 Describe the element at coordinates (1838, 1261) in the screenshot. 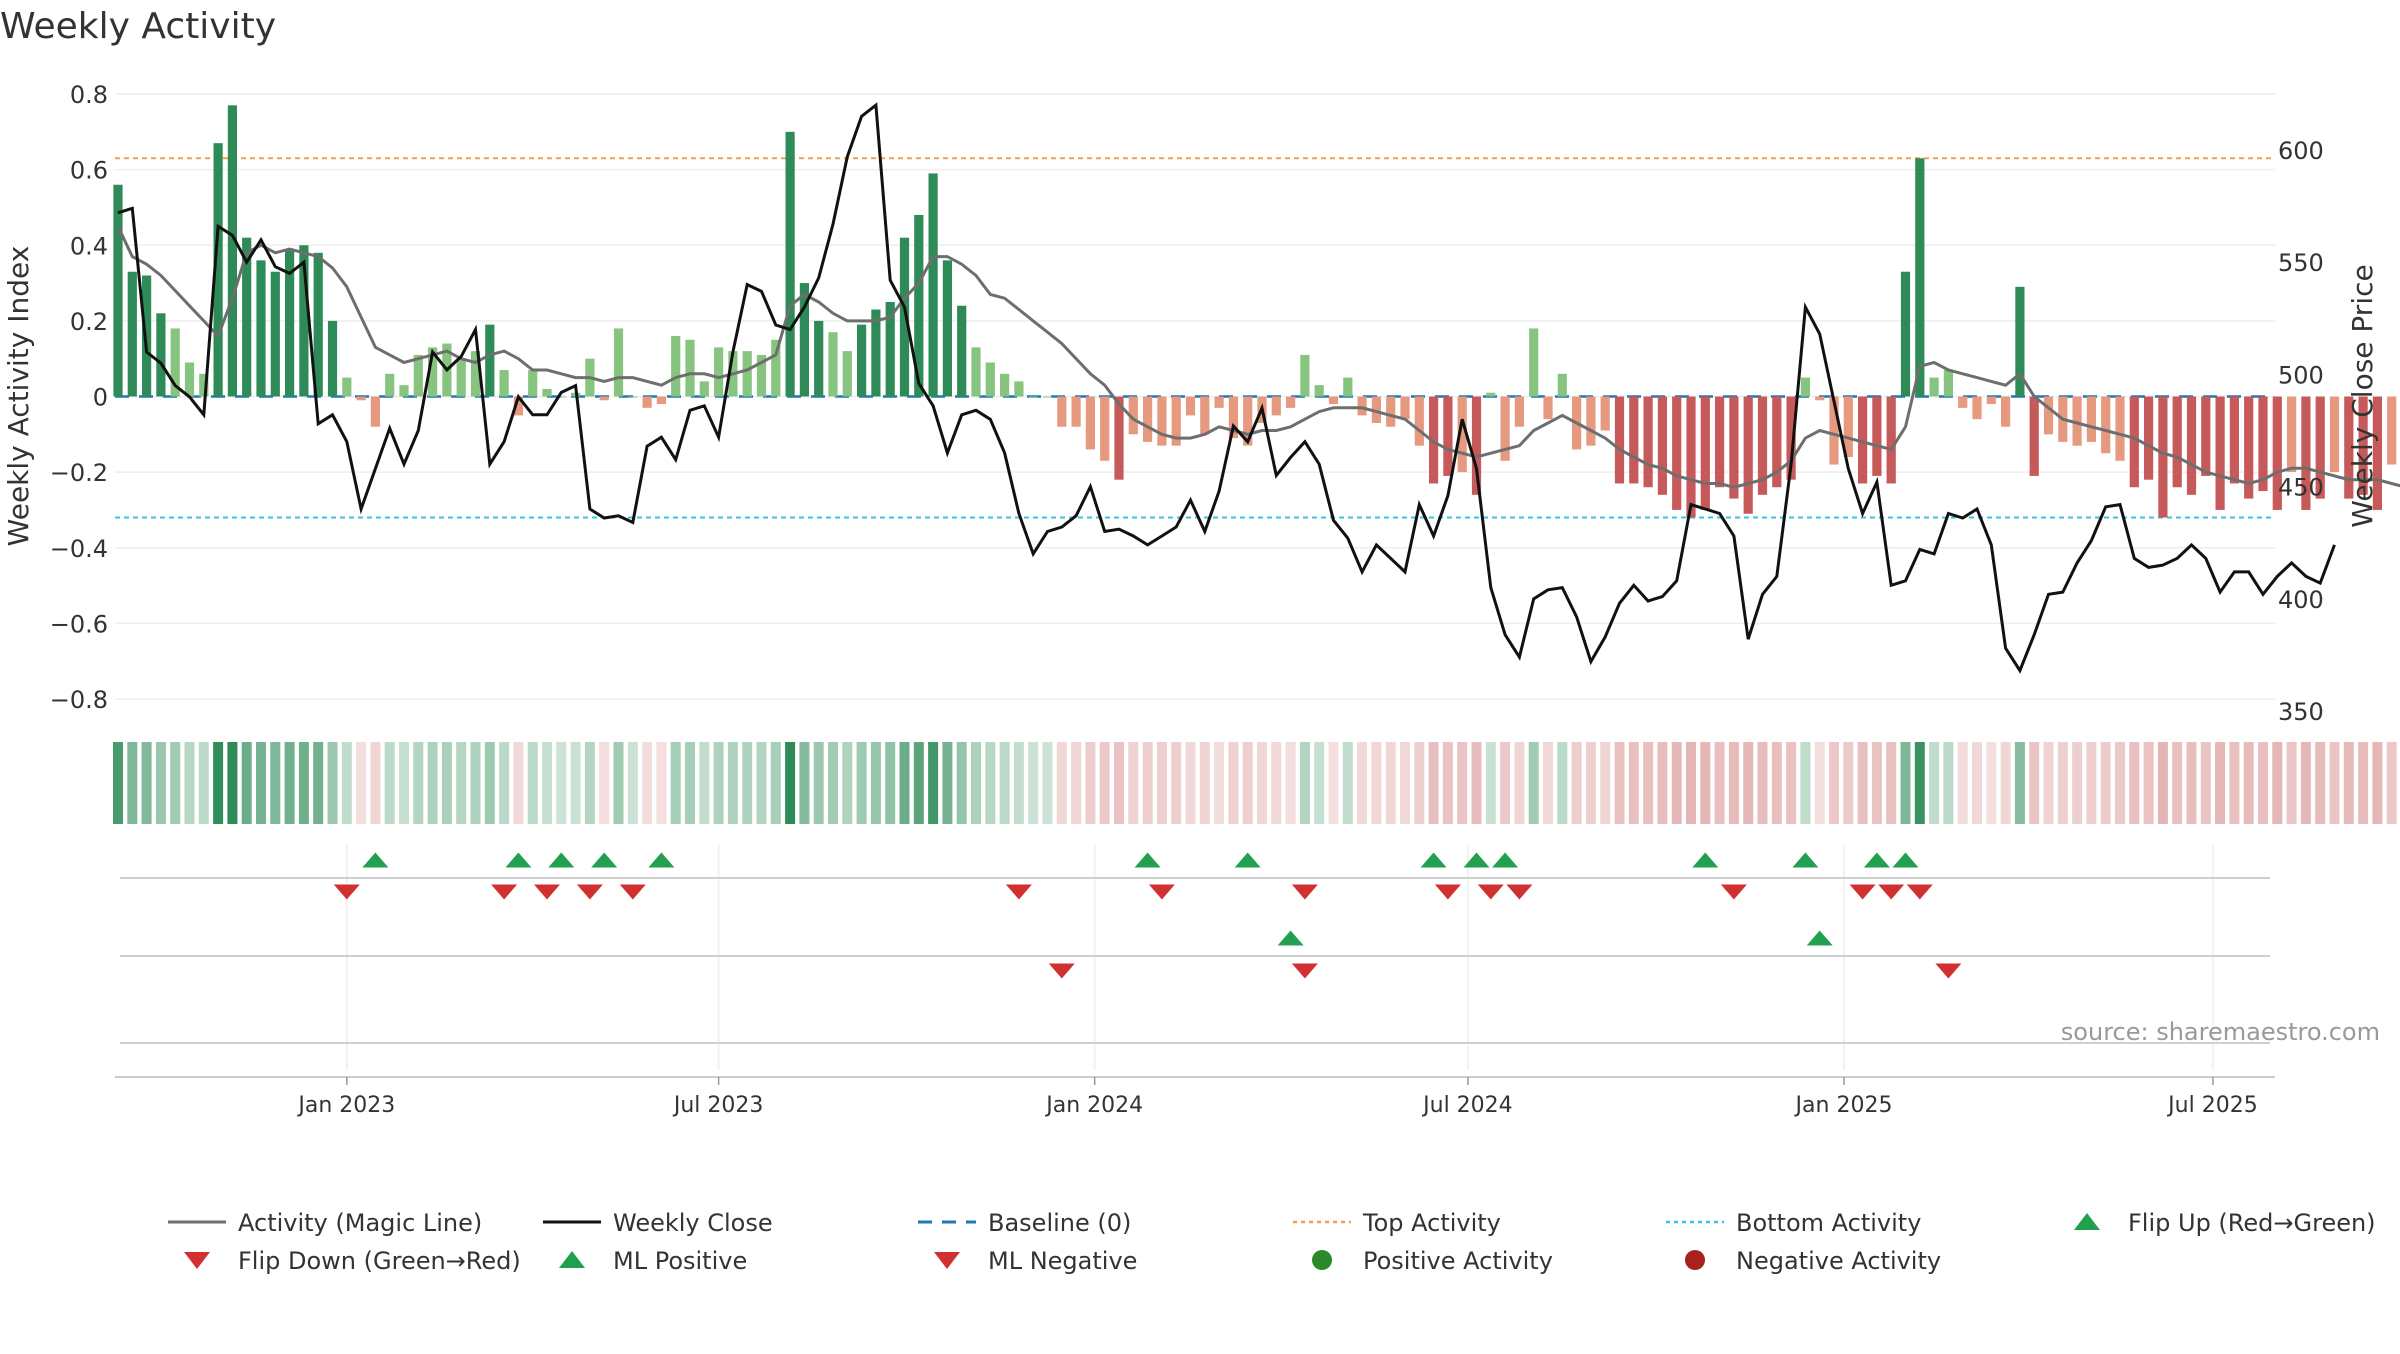

I see `legend-label: Negative Activity` at that location.